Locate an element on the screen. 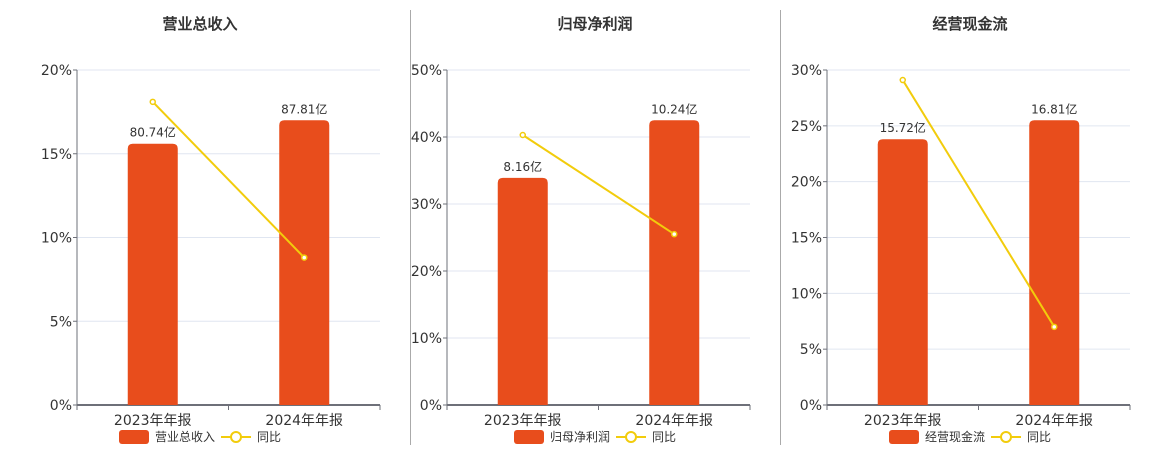 The image size is (1160, 450). chart-legend: 营业总收入 同比 is located at coordinates (200, 436).